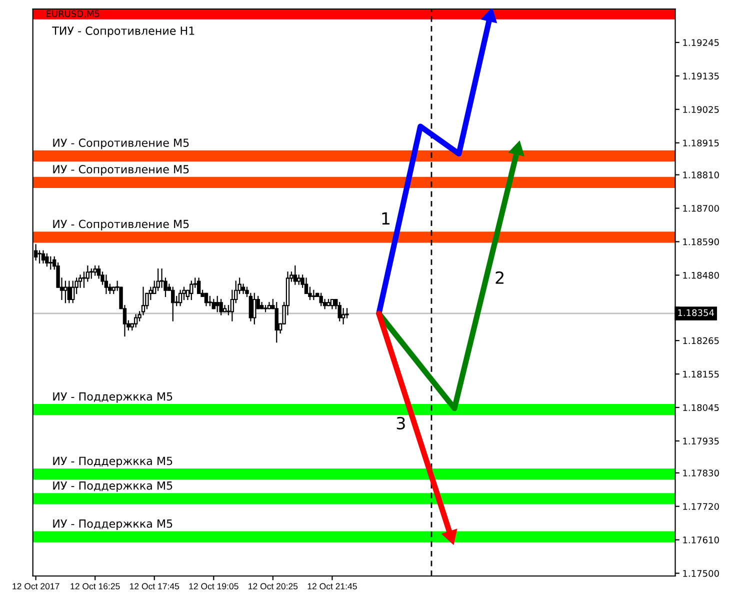 The height and width of the screenshot is (600, 730). What do you see at coordinates (400, 423) in the screenshot?
I see `series-label: 3` at bounding box center [400, 423].